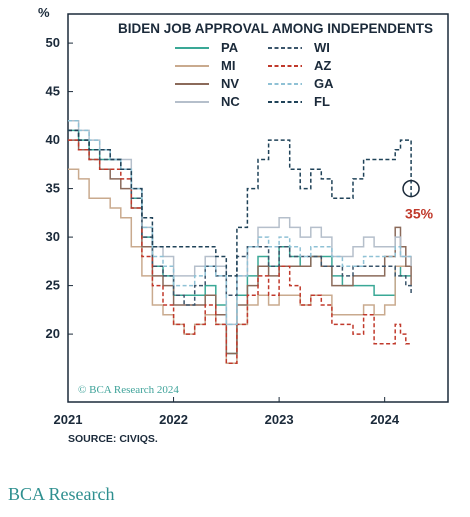  I want to click on y-tick-30: 30, so click(53, 236).